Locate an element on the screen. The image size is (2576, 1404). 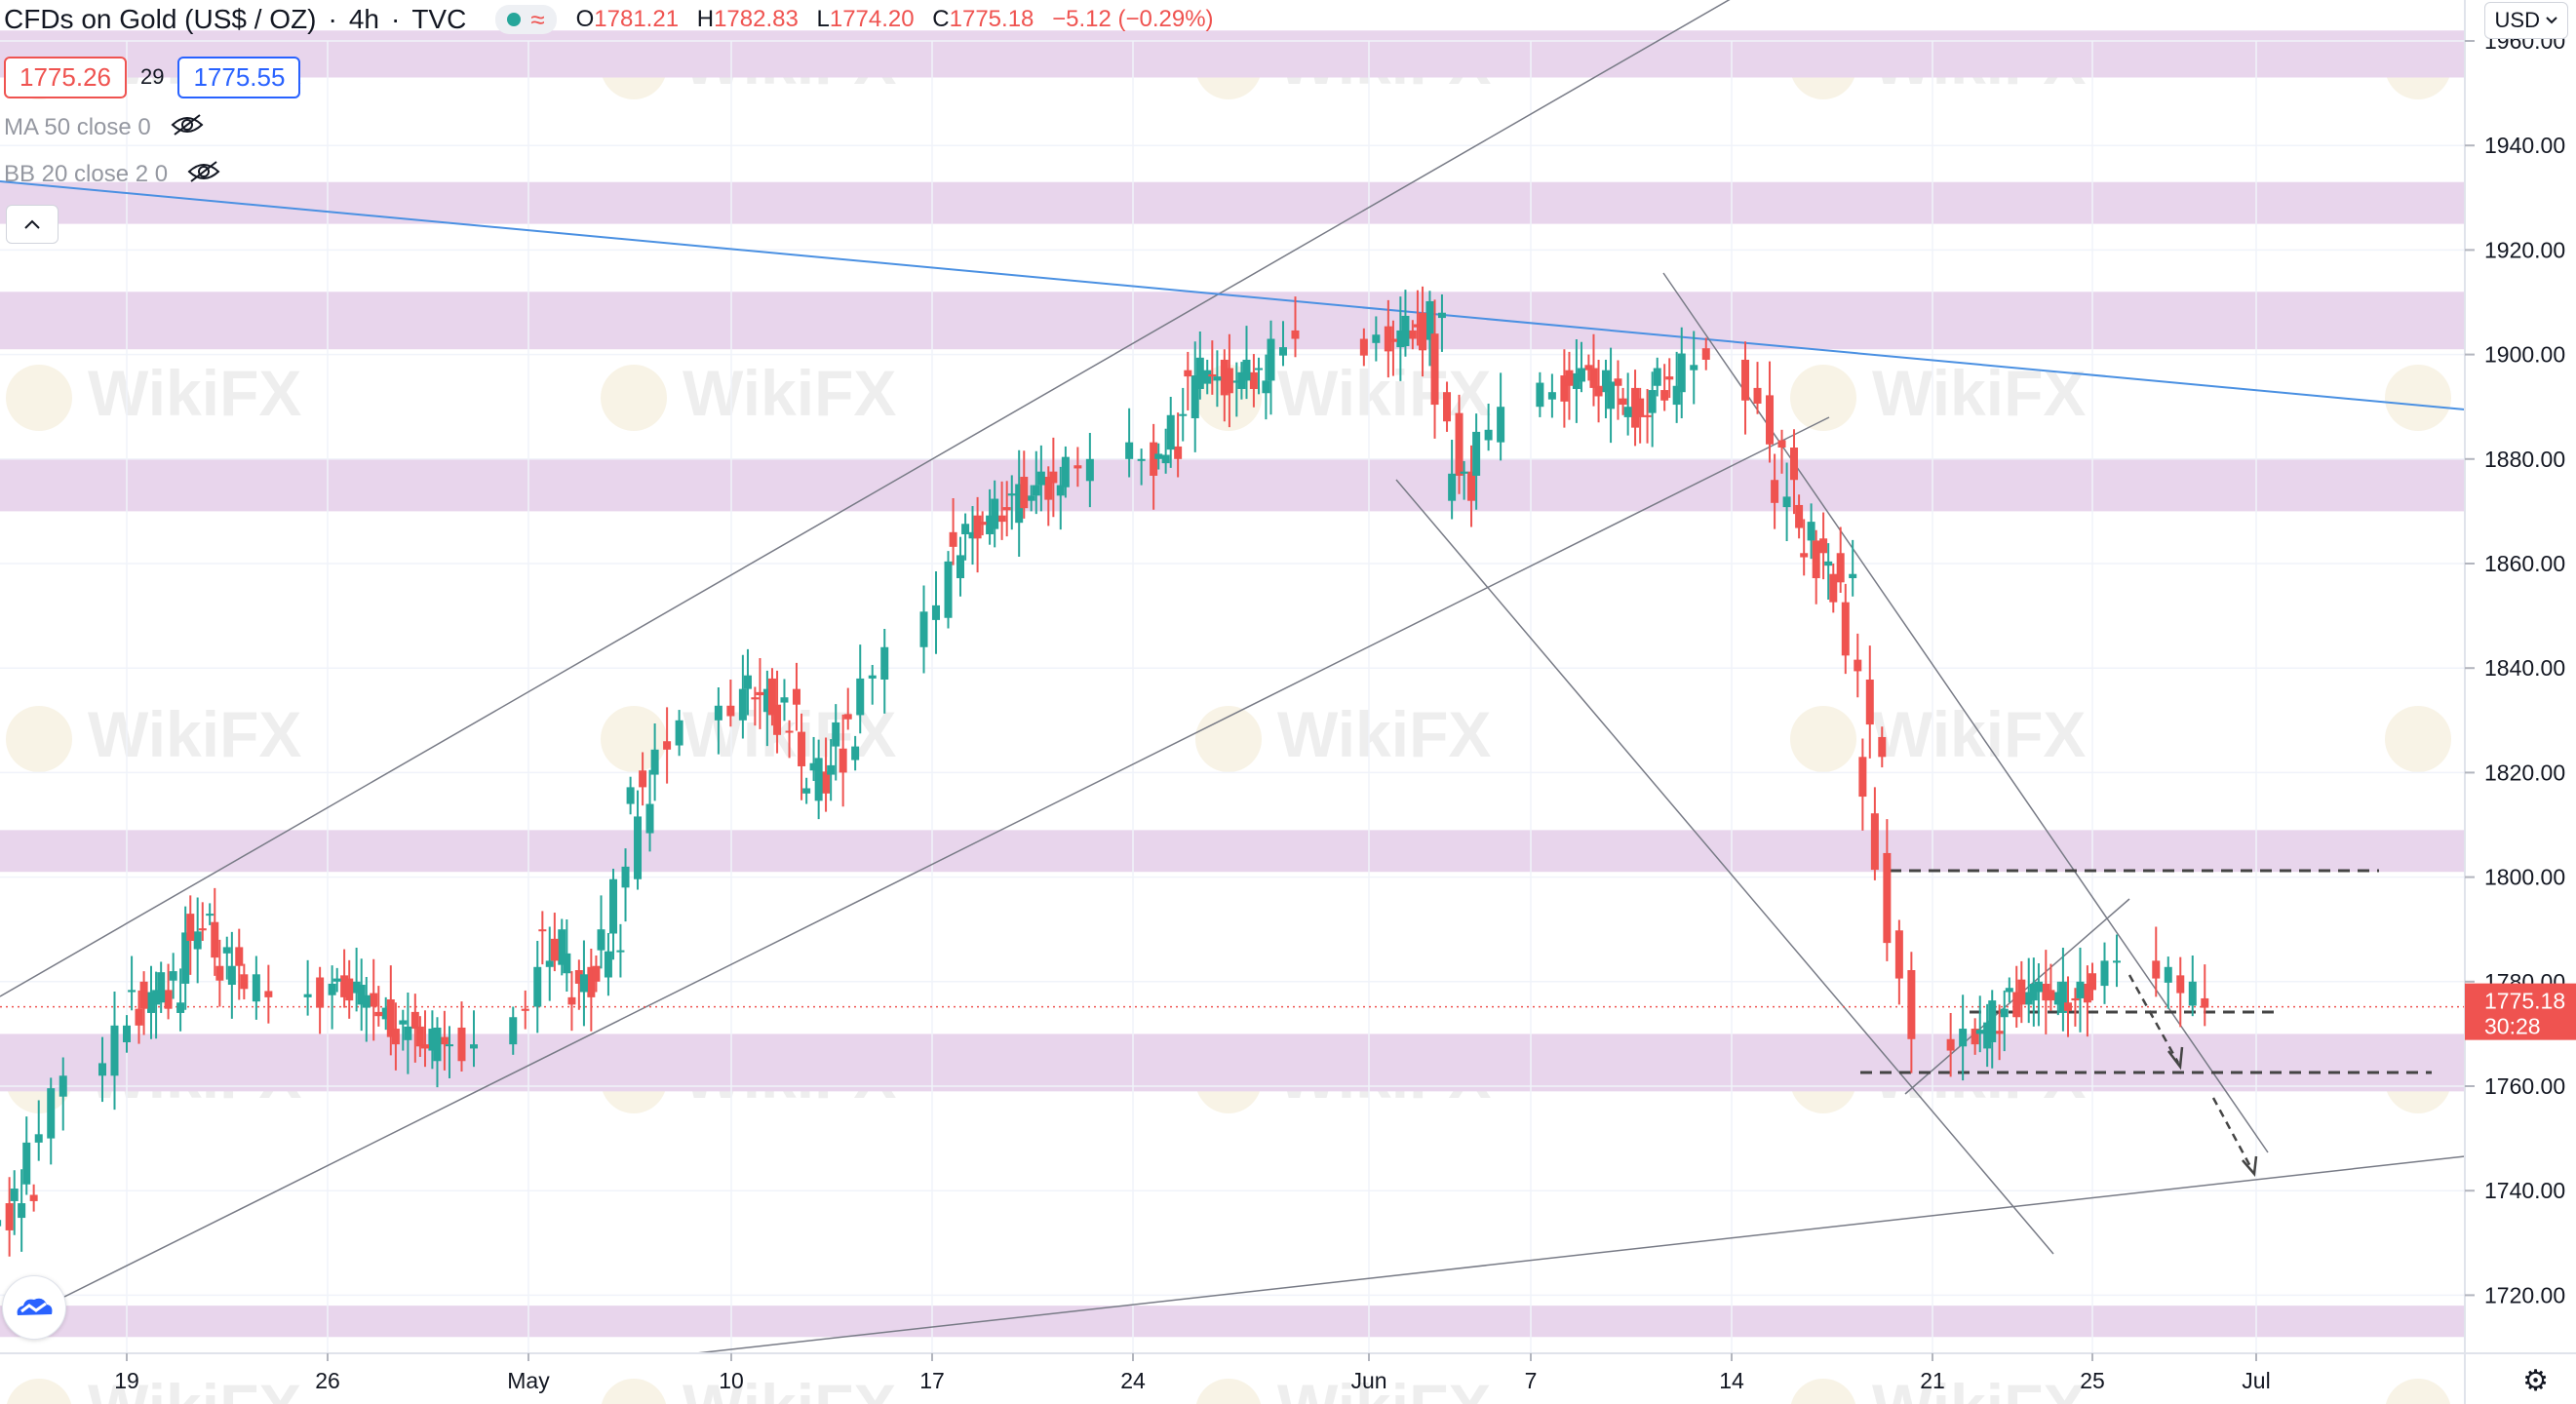
time-tick-label: Jul is located at coordinates (2256, 1380).